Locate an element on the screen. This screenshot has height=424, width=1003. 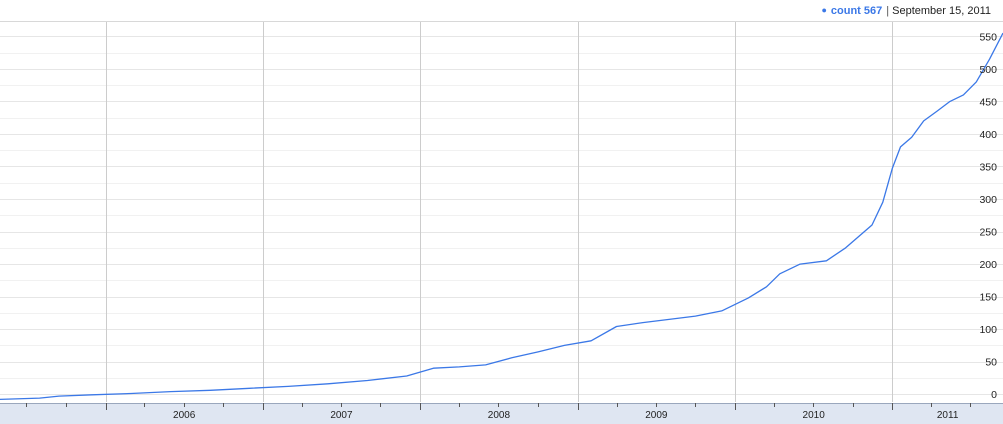
y-tick-label: 50 is located at coordinates (991, 363).